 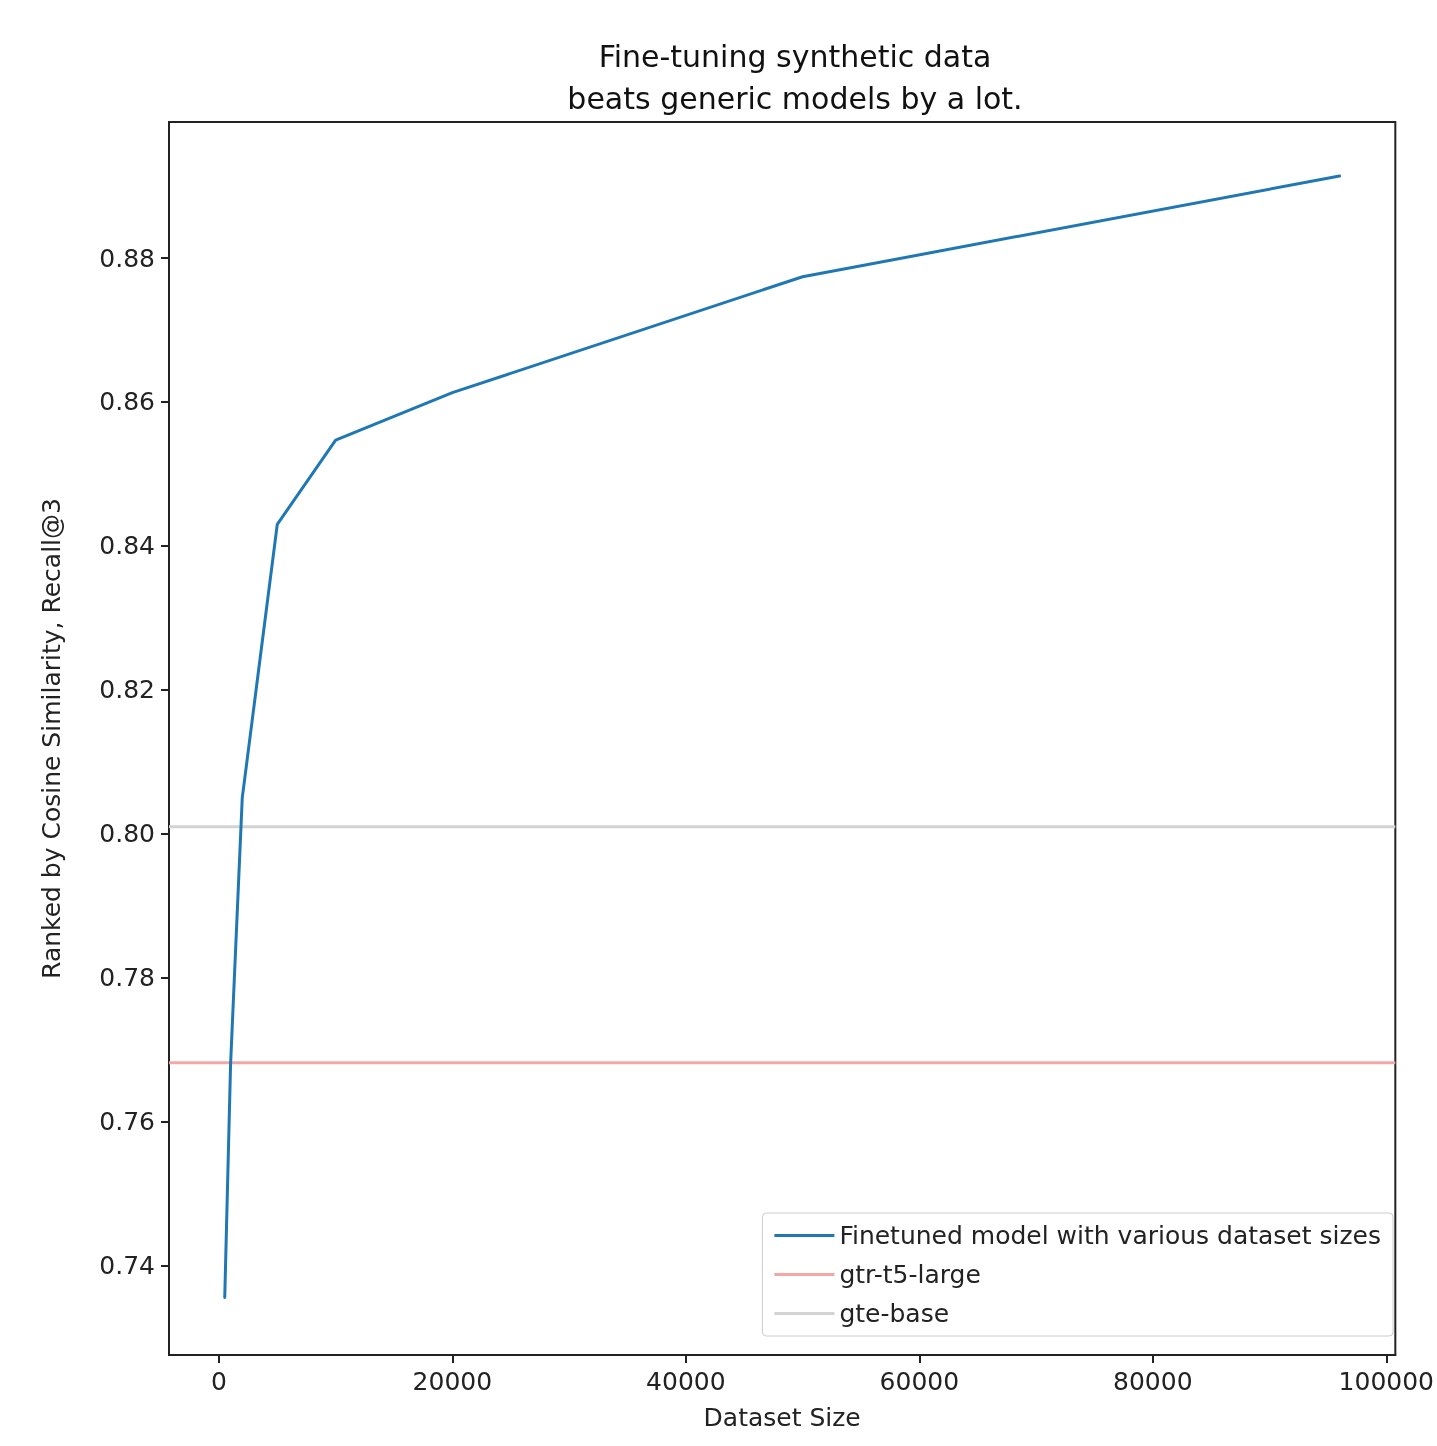 I want to click on x-tick-label: 100000, so click(x=1386, y=1381).